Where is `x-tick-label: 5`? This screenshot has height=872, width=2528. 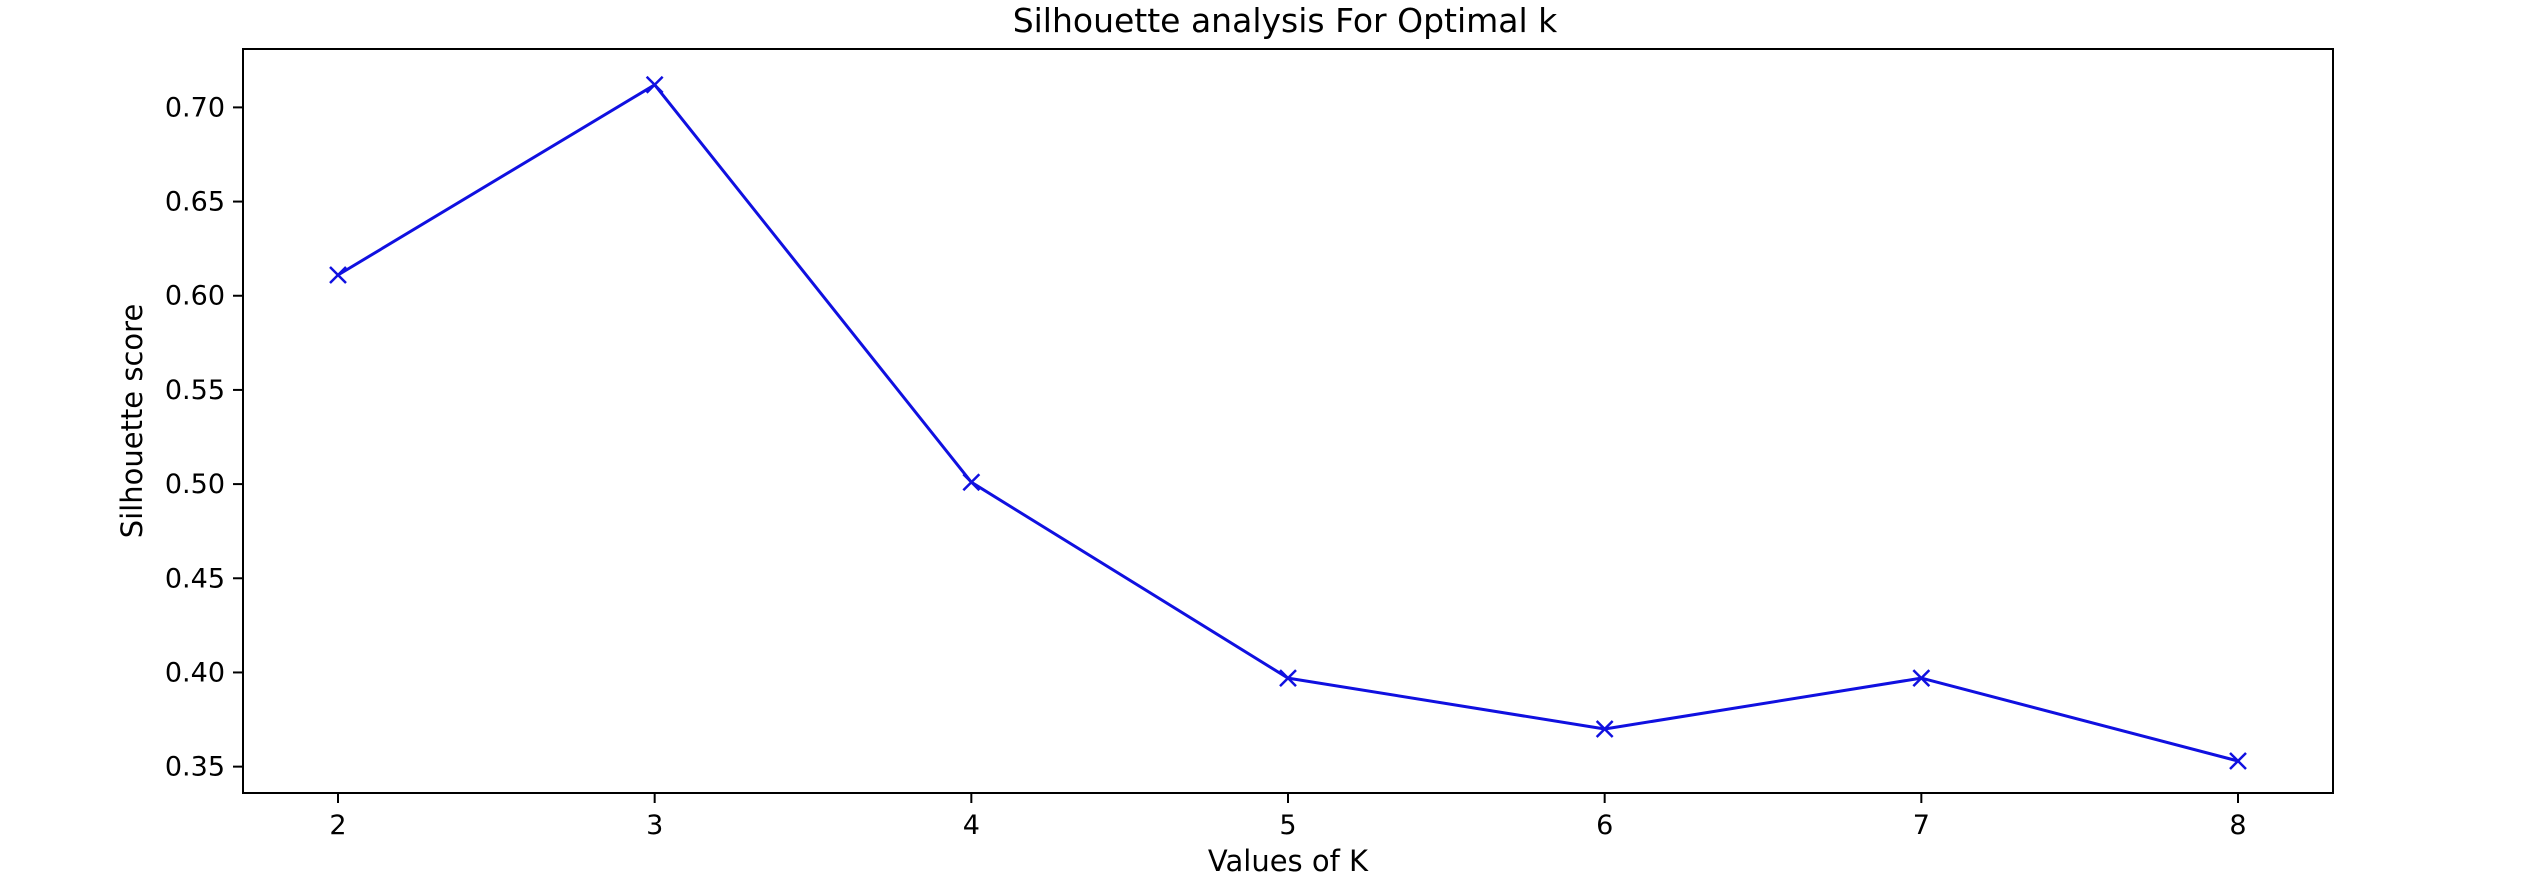 x-tick-label: 5 is located at coordinates (1287, 825).